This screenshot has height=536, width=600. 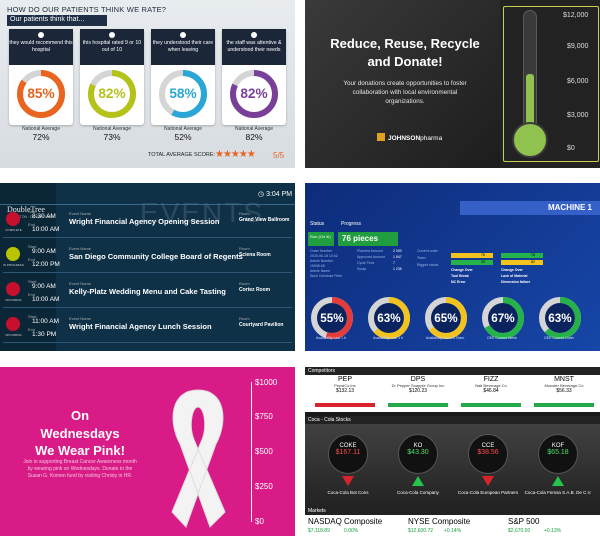 What do you see at coordinates (264, 416) in the screenshot?
I see `tick-label: $750` at bounding box center [264, 416].